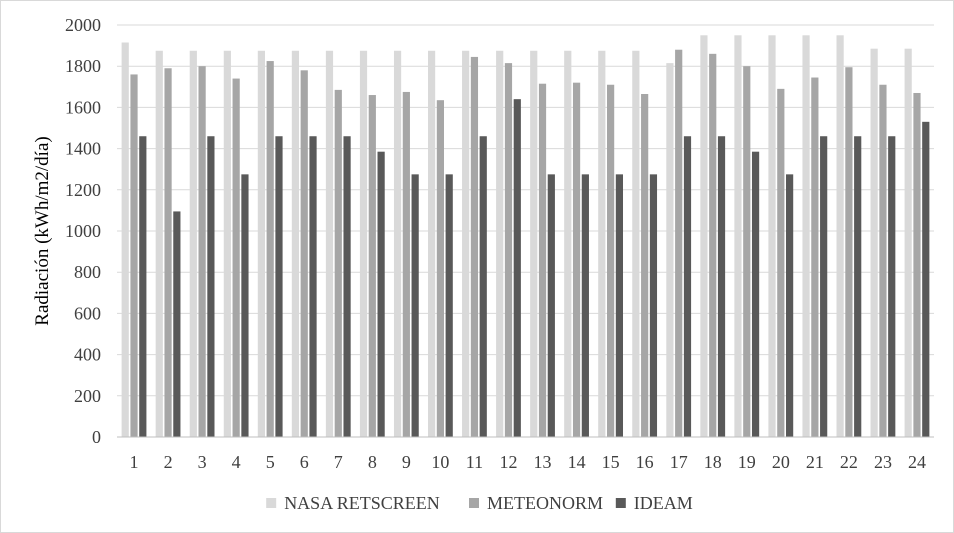 This screenshot has height=533, width=954. Describe the element at coordinates (134, 462) in the screenshot. I see `x-tick-label: 1` at that location.